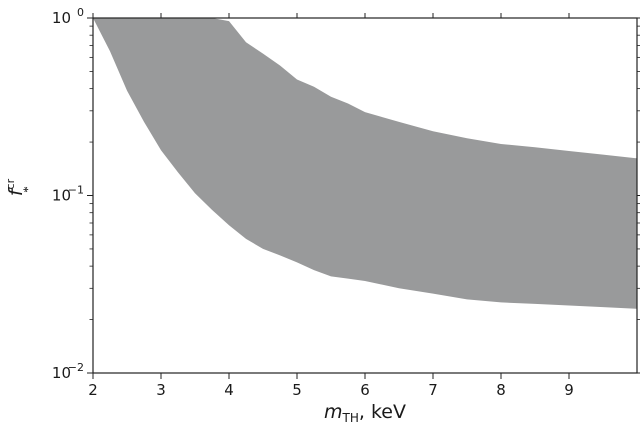 The image size is (640, 425). Describe the element at coordinates (61, 196) in the screenshot. I see `y-tick-label-−1: 10` at that location.